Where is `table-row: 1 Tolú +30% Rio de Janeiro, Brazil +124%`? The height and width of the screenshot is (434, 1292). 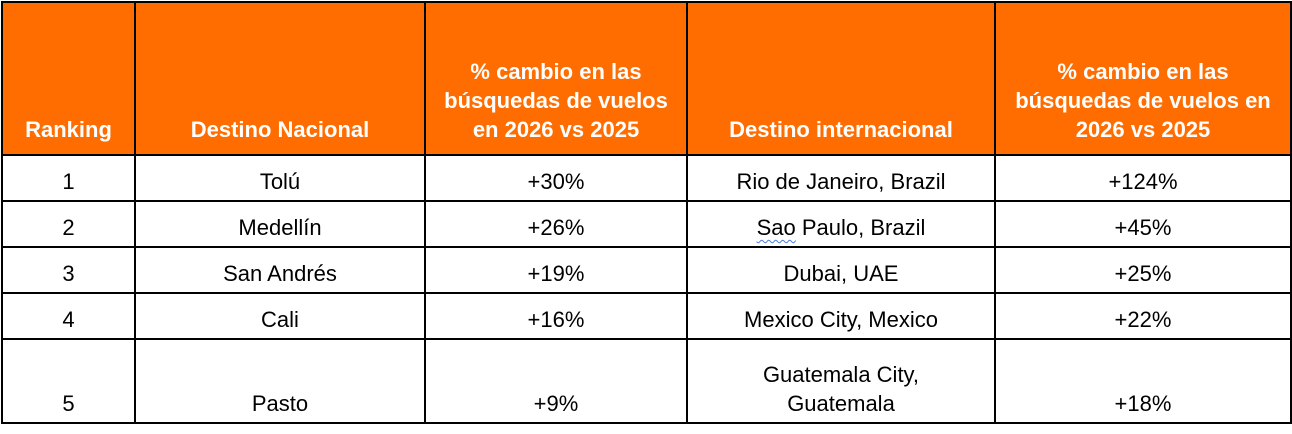
table-row: 1 Tolú +30% Rio de Janeiro, Brazil +124% is located at coordinates (646, 178).